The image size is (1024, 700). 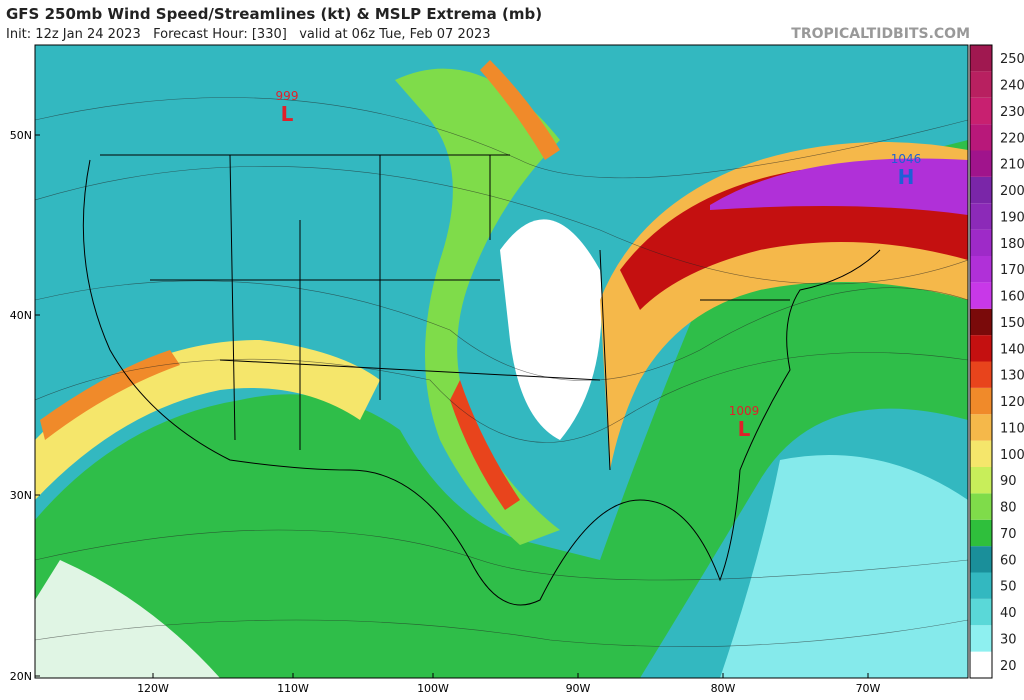 I want to click on longitude-label: 120W, so click(x=153, y=688).